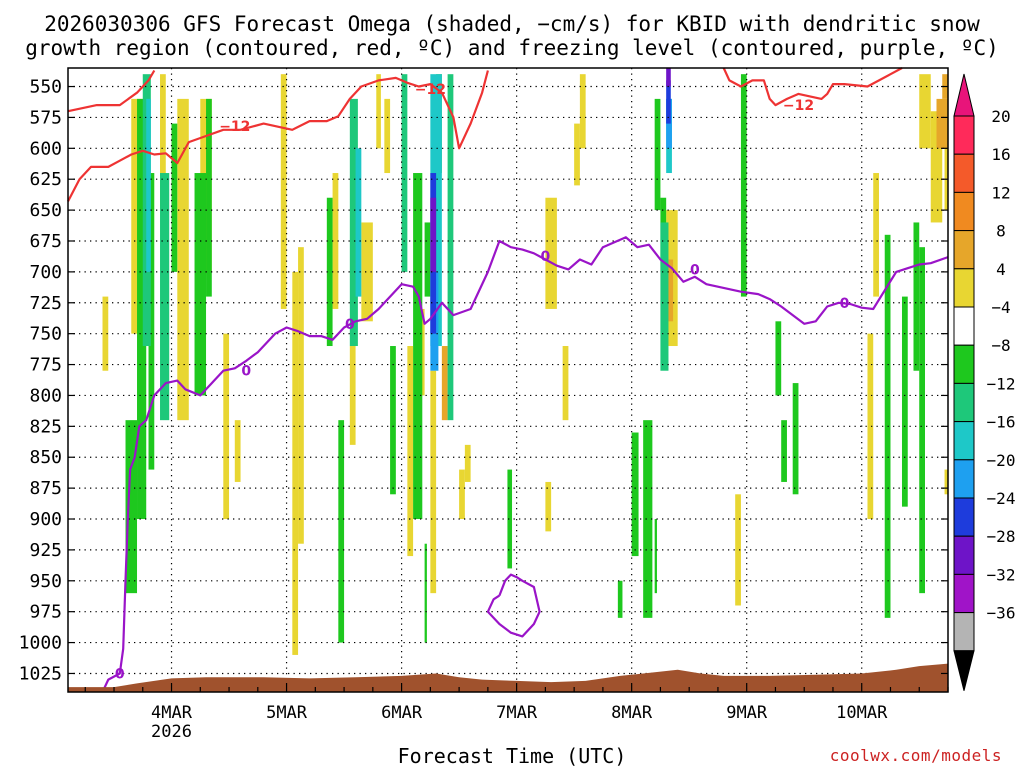  What do you see at coordinates (45, 87) in the screenshot?
I see `y-tick-label: 550` at bounding box center [45, 87].